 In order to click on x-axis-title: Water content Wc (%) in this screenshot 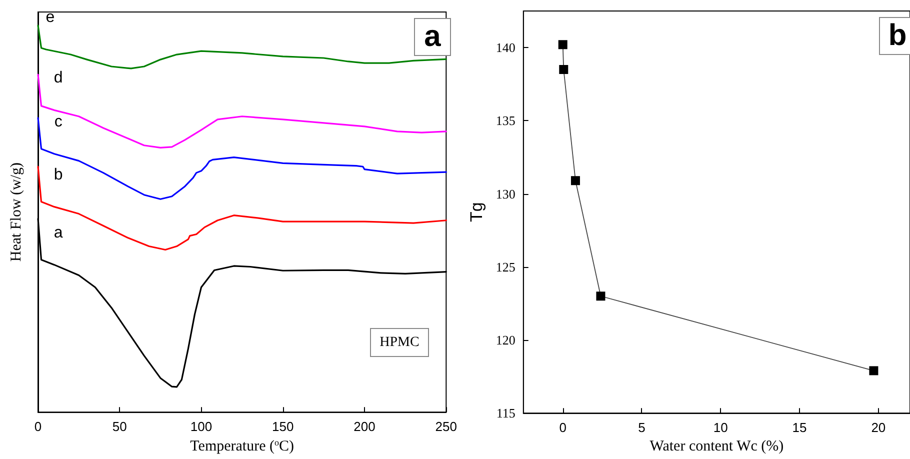, I will do `click(717, 446)`.